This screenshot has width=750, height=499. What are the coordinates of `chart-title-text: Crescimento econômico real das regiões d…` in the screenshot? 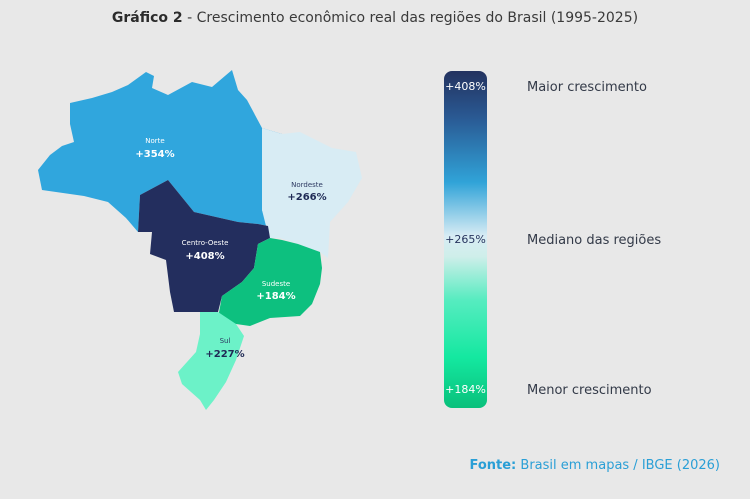 It's located at (417, 18).